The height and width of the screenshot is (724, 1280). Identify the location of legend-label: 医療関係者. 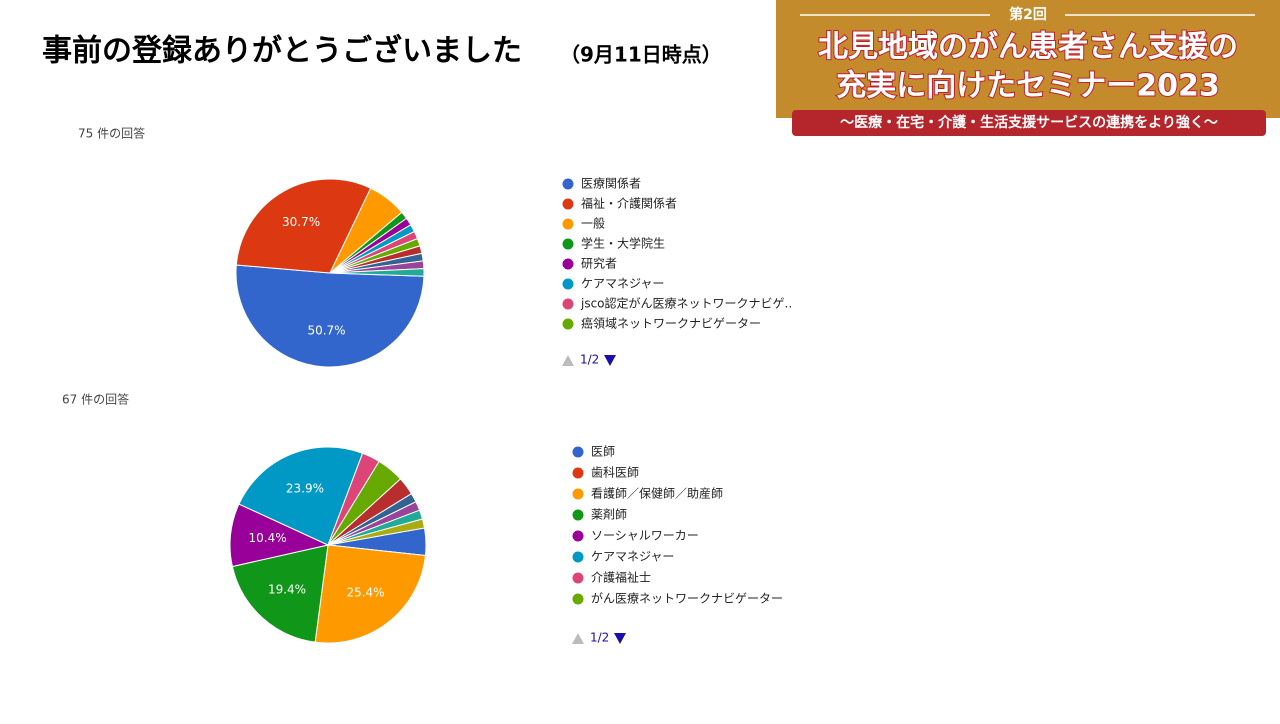
(611, 184).